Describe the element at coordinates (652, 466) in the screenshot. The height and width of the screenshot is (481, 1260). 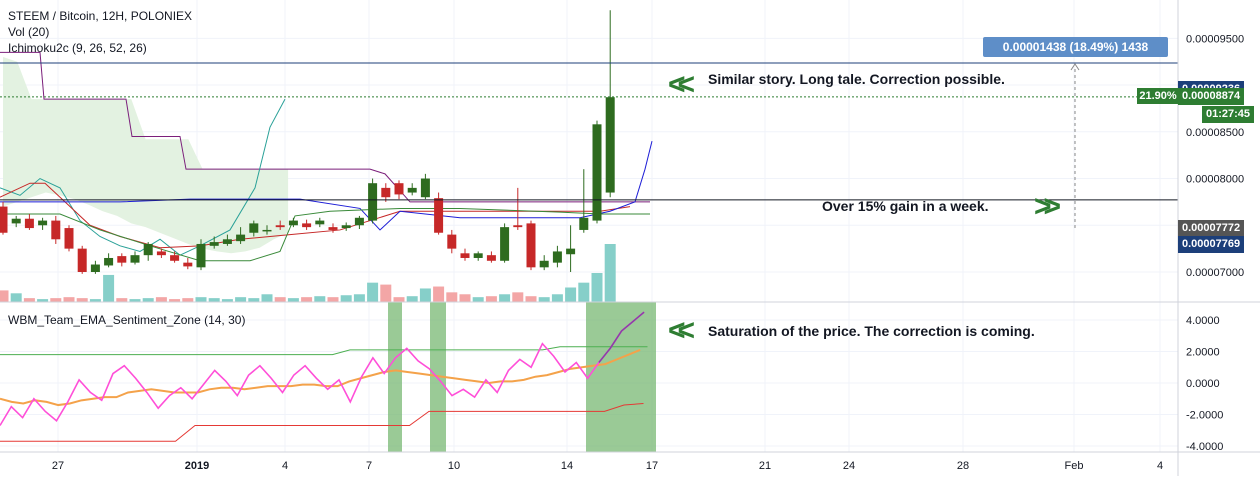
I see `time-label: 17` at that location.